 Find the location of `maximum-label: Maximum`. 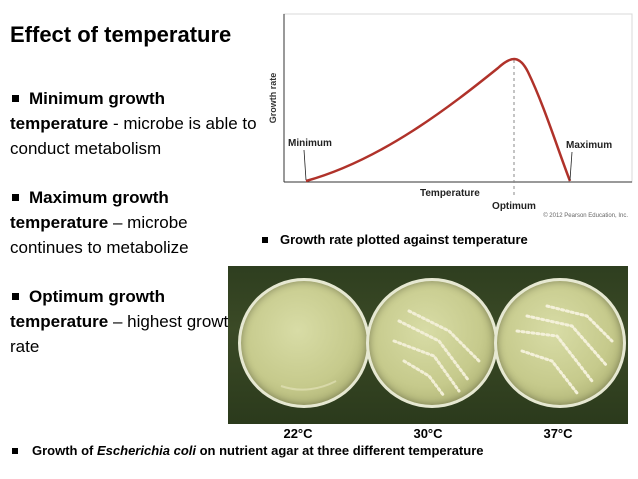

maximum-label: Maximum is located at coordinates (589, 145).